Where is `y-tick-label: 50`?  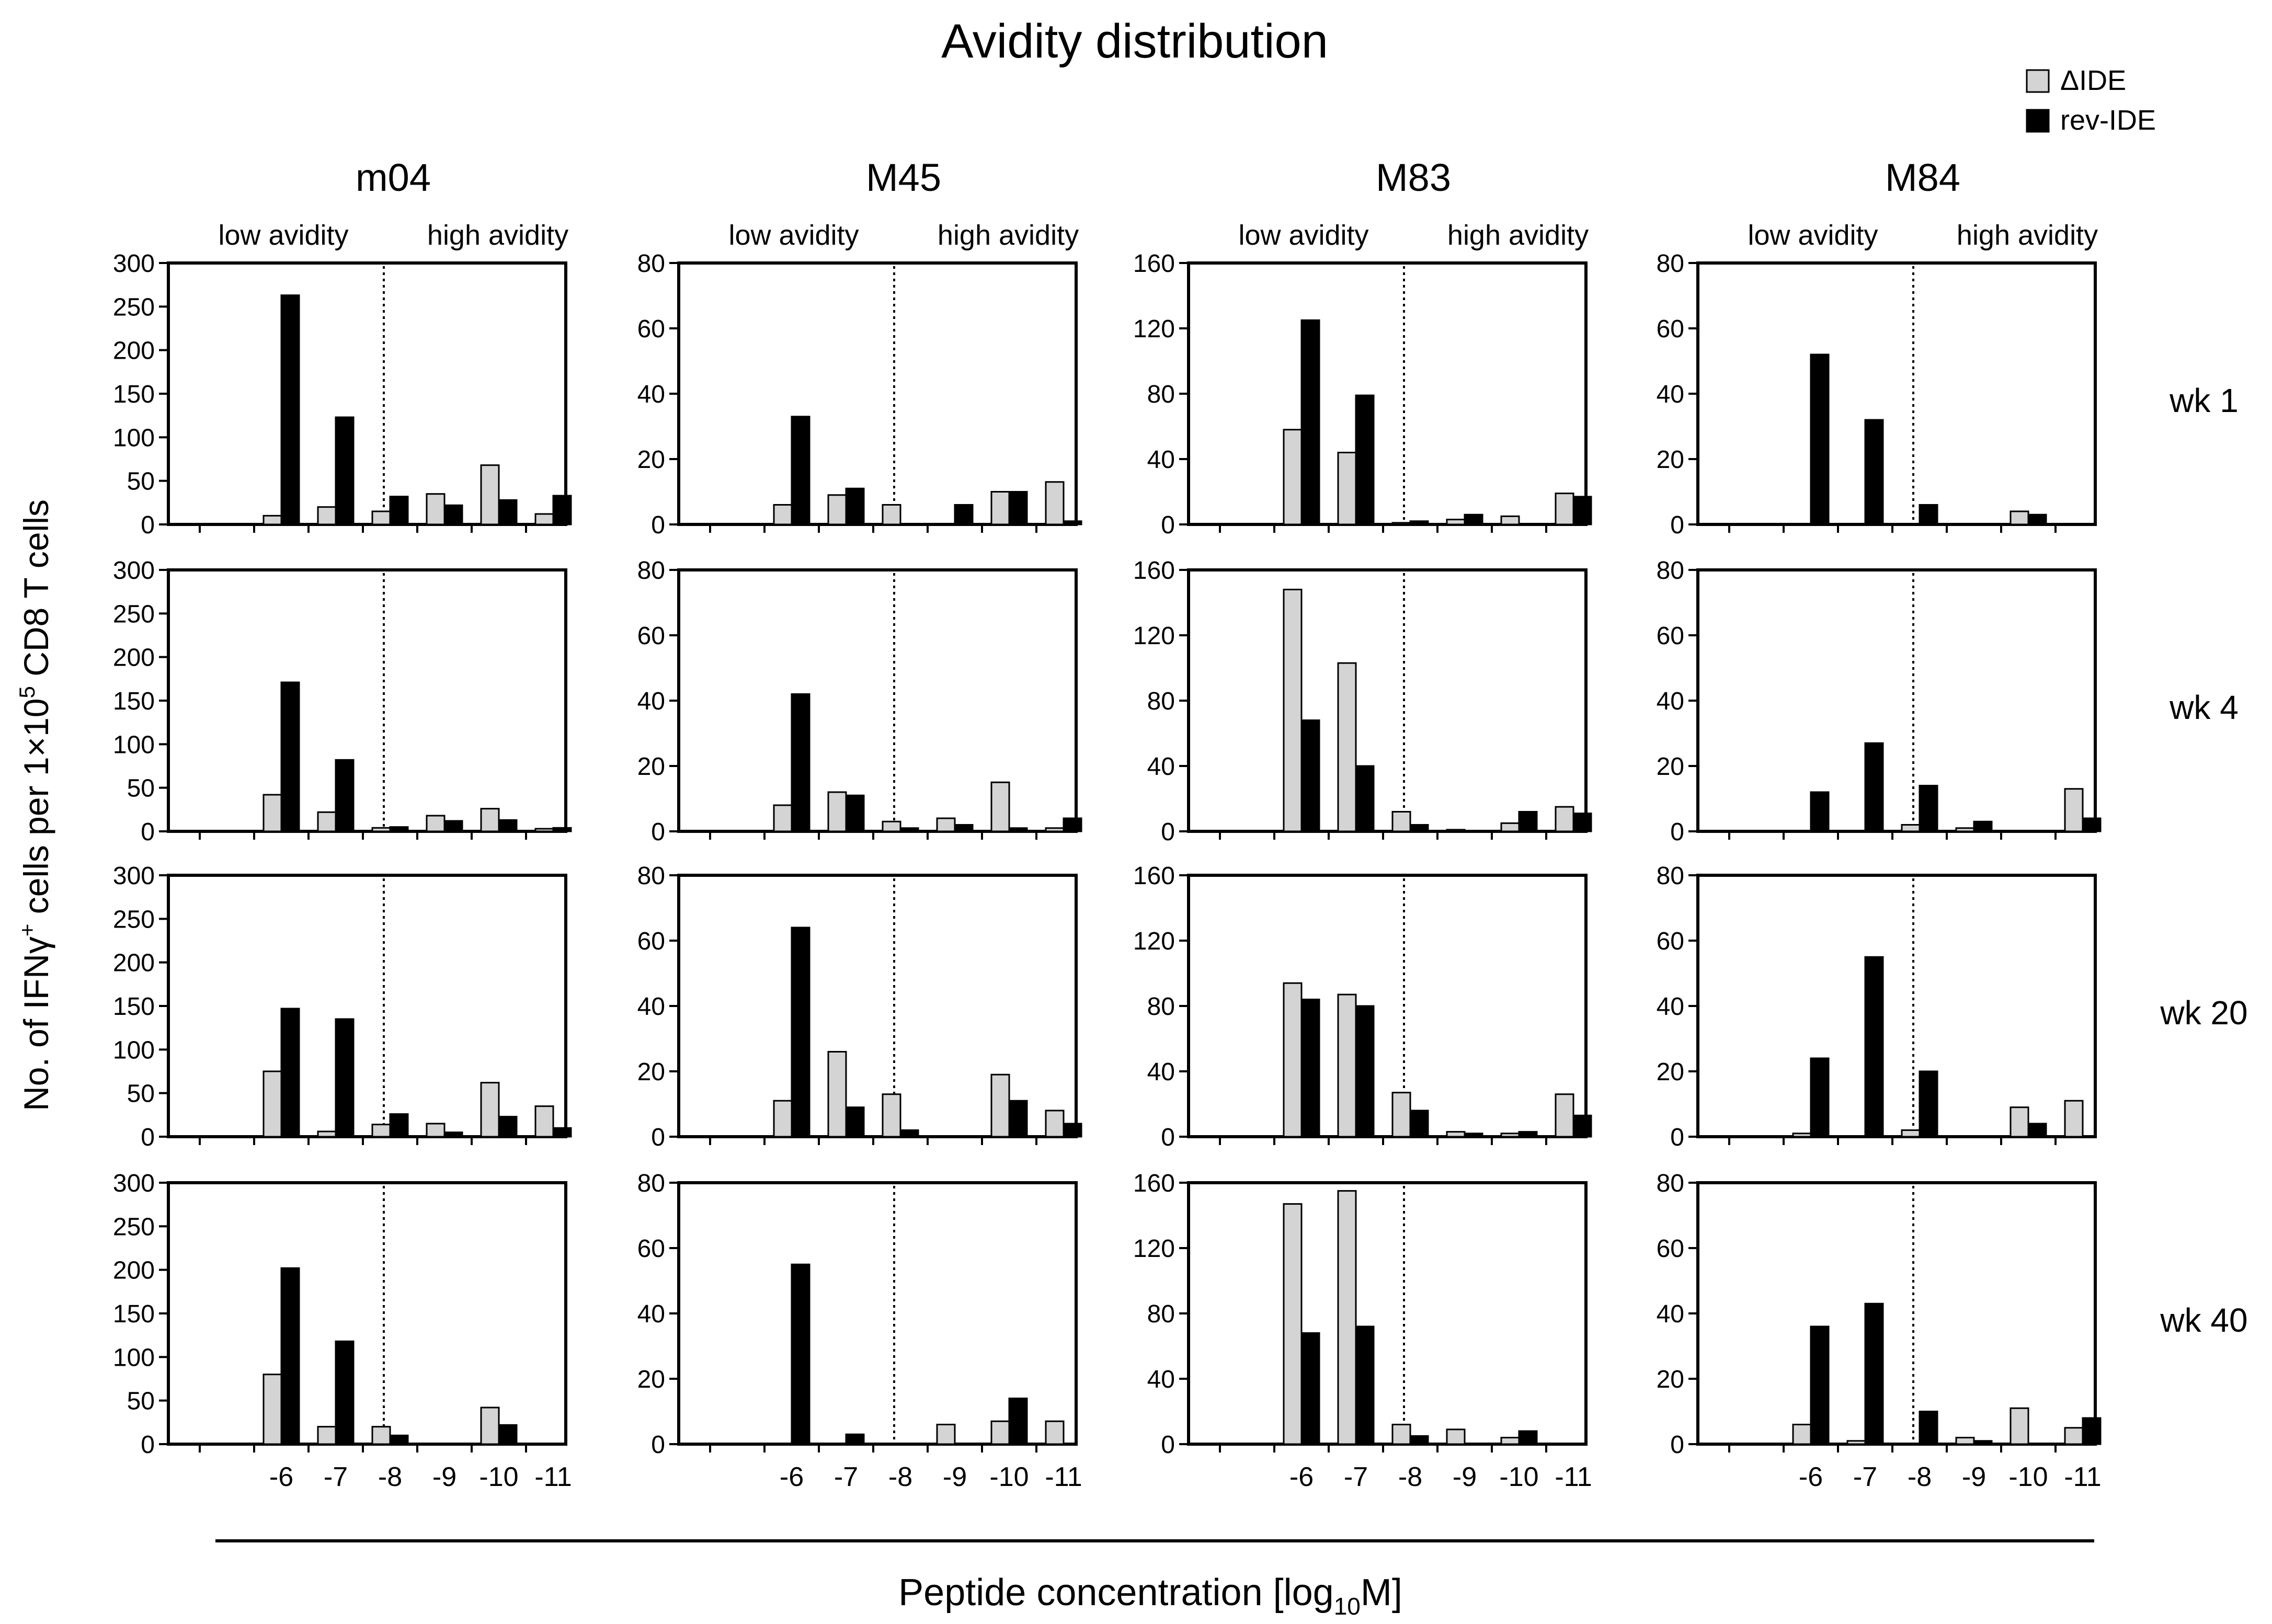
y-tick-label: 50 is located at coordinates (141, 789).